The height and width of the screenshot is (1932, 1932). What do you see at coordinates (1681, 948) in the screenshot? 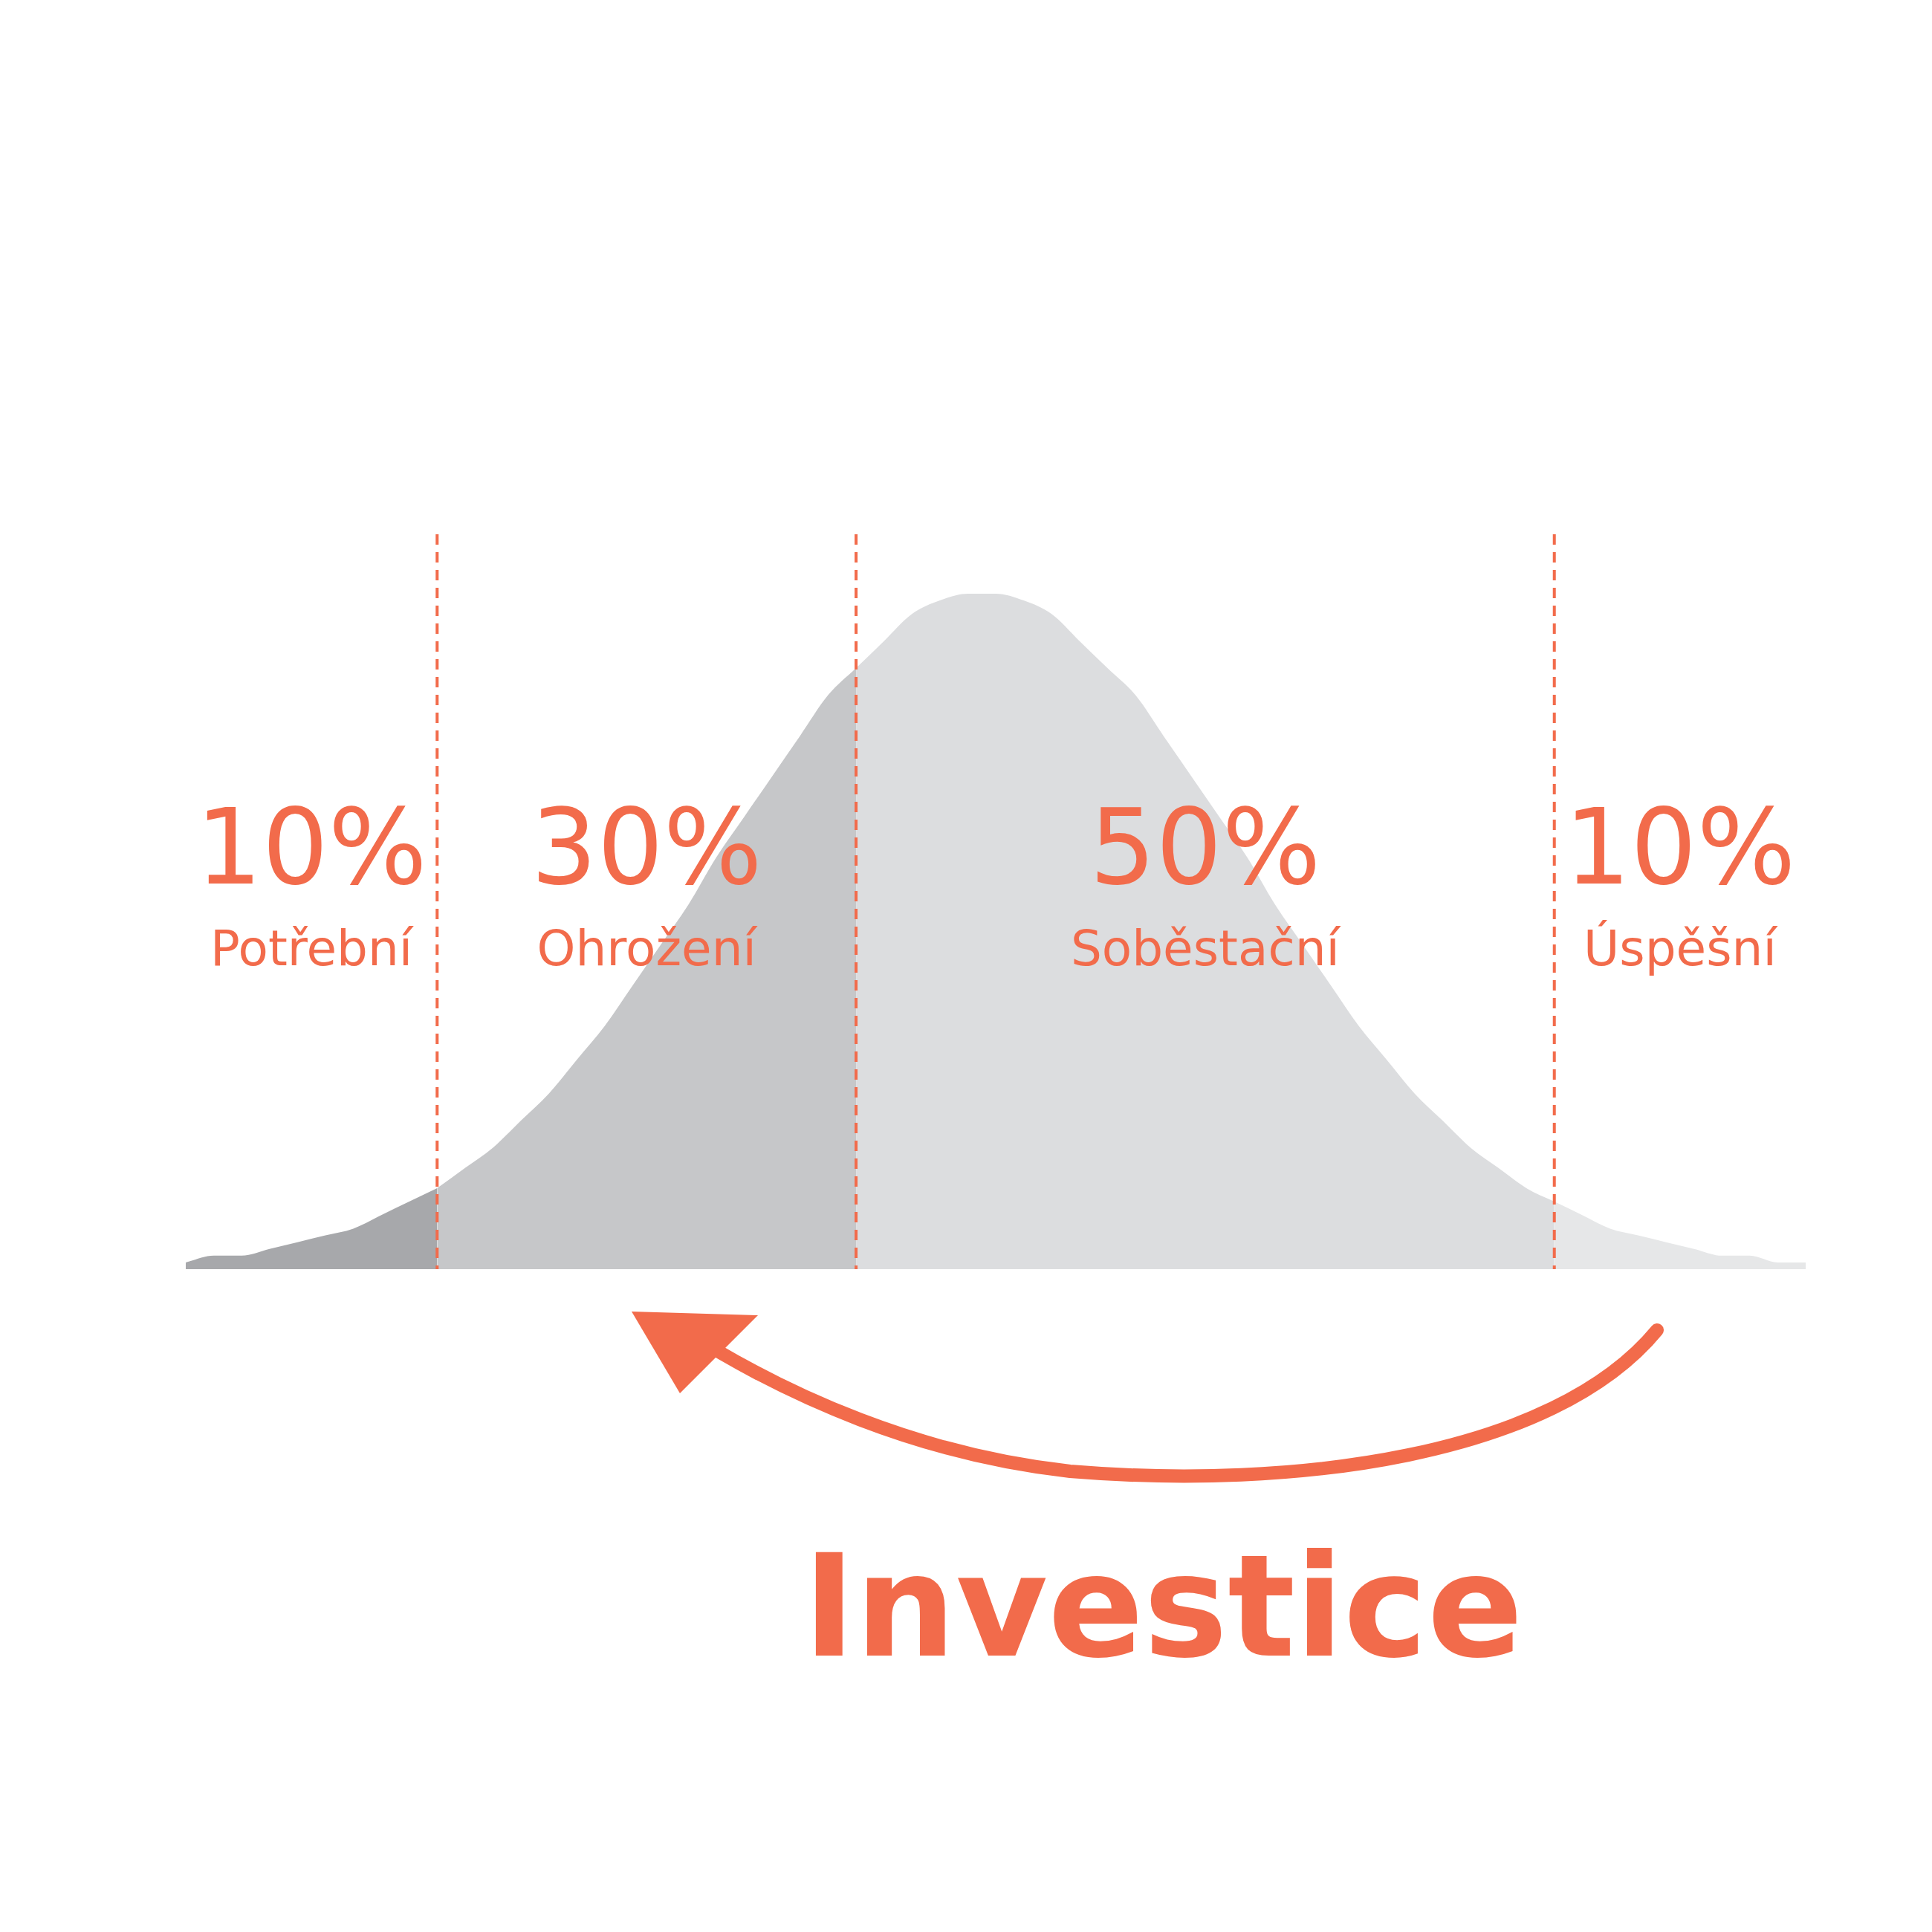
I see `annotation: Úspěšní` at bounding box center [1681, 948].